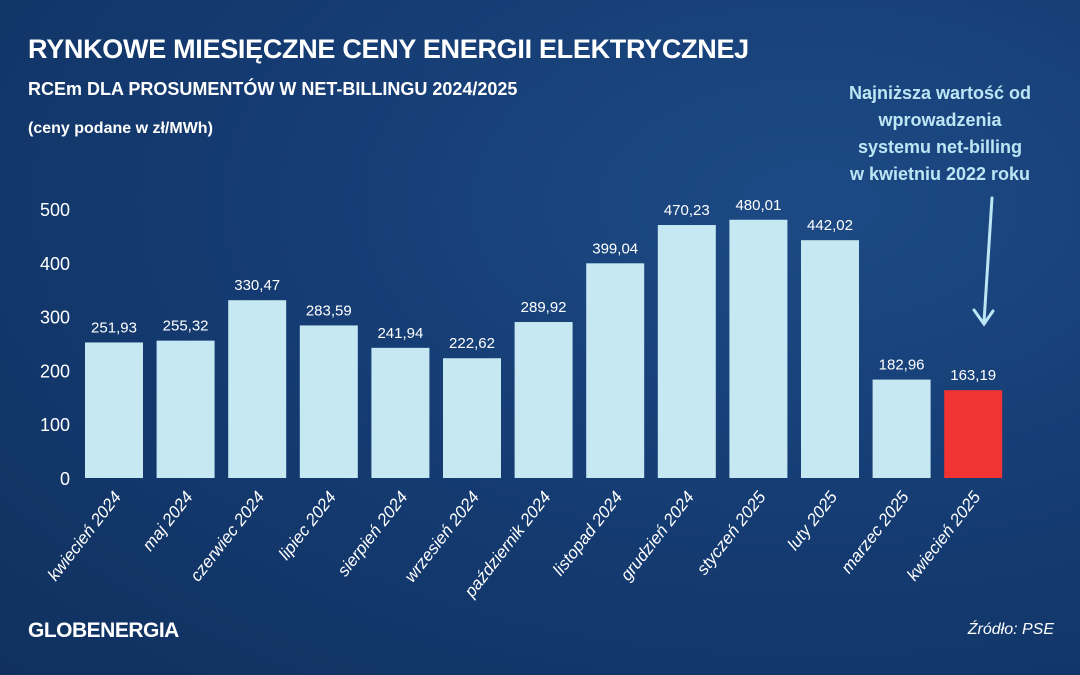 This screenshot has height=675, width=1080. Describe the element at coordinates (587, 533) in the screenshot. I see `x-tick-label: listopad 2024` at that location.